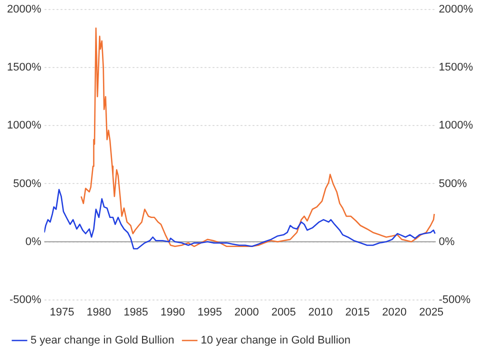 Image resolution: width=480 pixels, height=360 pixels. Describe the element at coordinates (283, 312) in the screenshot. I see `x-tick-label: 2005` at that location.